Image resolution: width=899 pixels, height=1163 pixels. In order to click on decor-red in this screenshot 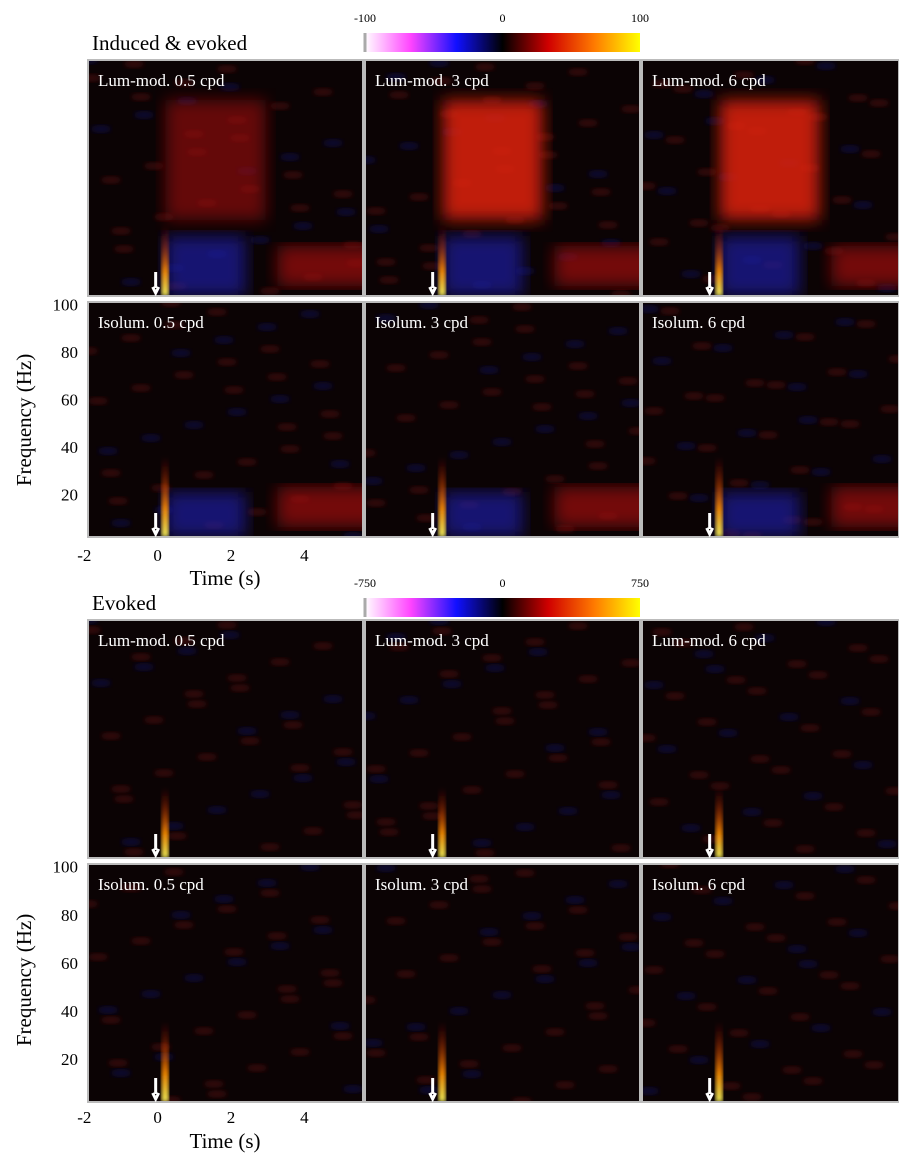, I will do `click(320, 266)`.